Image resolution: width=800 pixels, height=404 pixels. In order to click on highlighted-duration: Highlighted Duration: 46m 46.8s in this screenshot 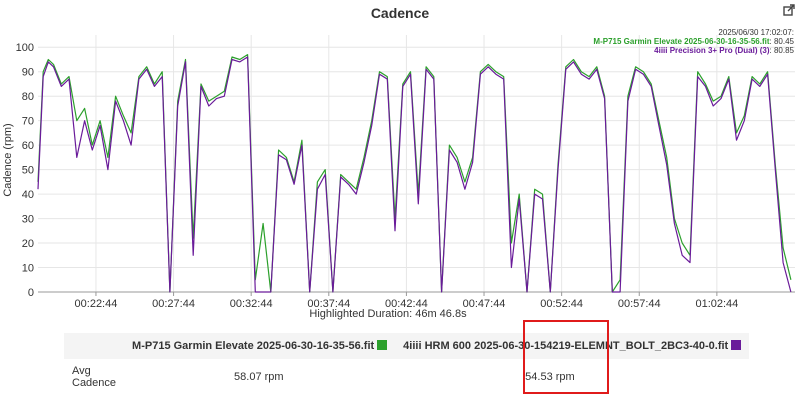, I will do `click(388, 314)`.